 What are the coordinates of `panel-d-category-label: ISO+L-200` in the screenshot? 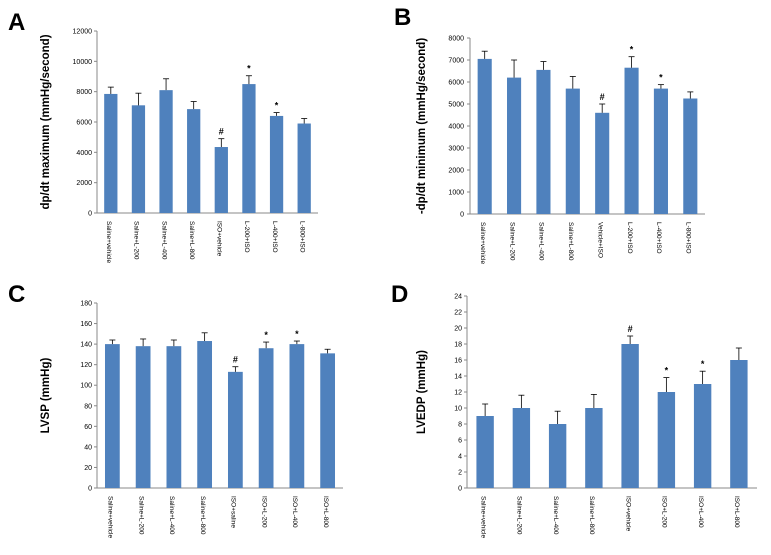 It's located at (664, 512).